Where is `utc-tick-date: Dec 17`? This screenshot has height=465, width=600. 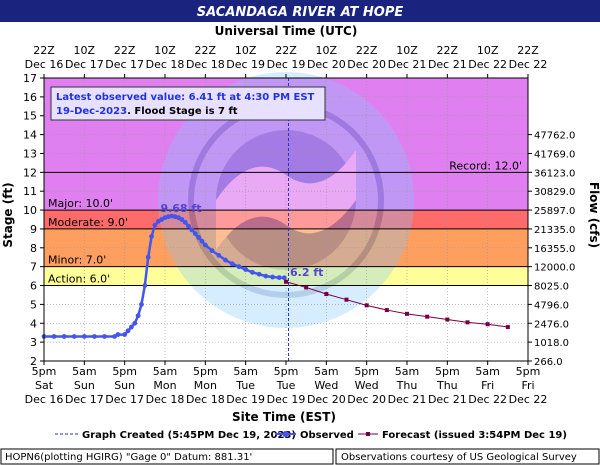 utc-tick-date: Dec 17 is located at coordinates (84, 64).